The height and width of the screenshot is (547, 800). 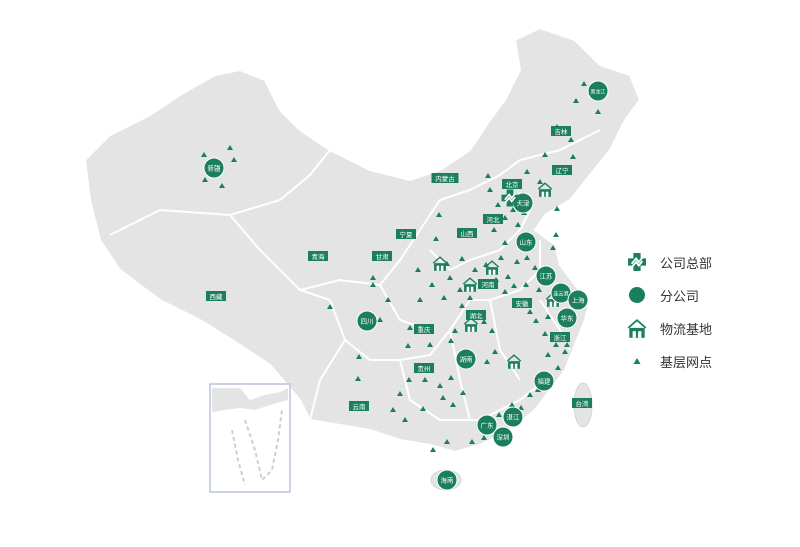 I want to click on svg-text: 华东, so click(x=568, y=318).